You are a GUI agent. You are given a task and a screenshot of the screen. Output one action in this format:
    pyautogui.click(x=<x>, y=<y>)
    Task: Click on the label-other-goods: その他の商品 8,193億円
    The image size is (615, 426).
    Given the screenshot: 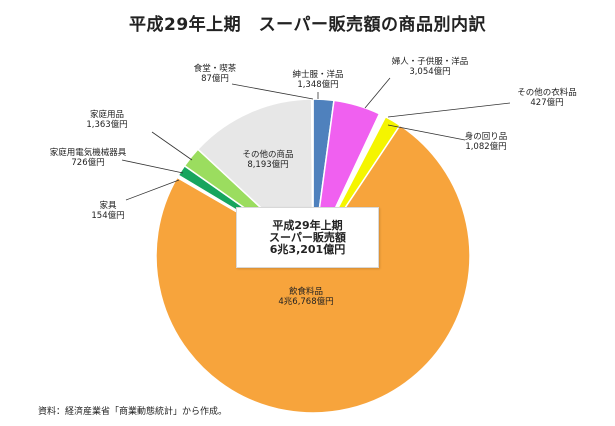 What is the action you would take?
    pyautogui.click(x=267, y=160)
    